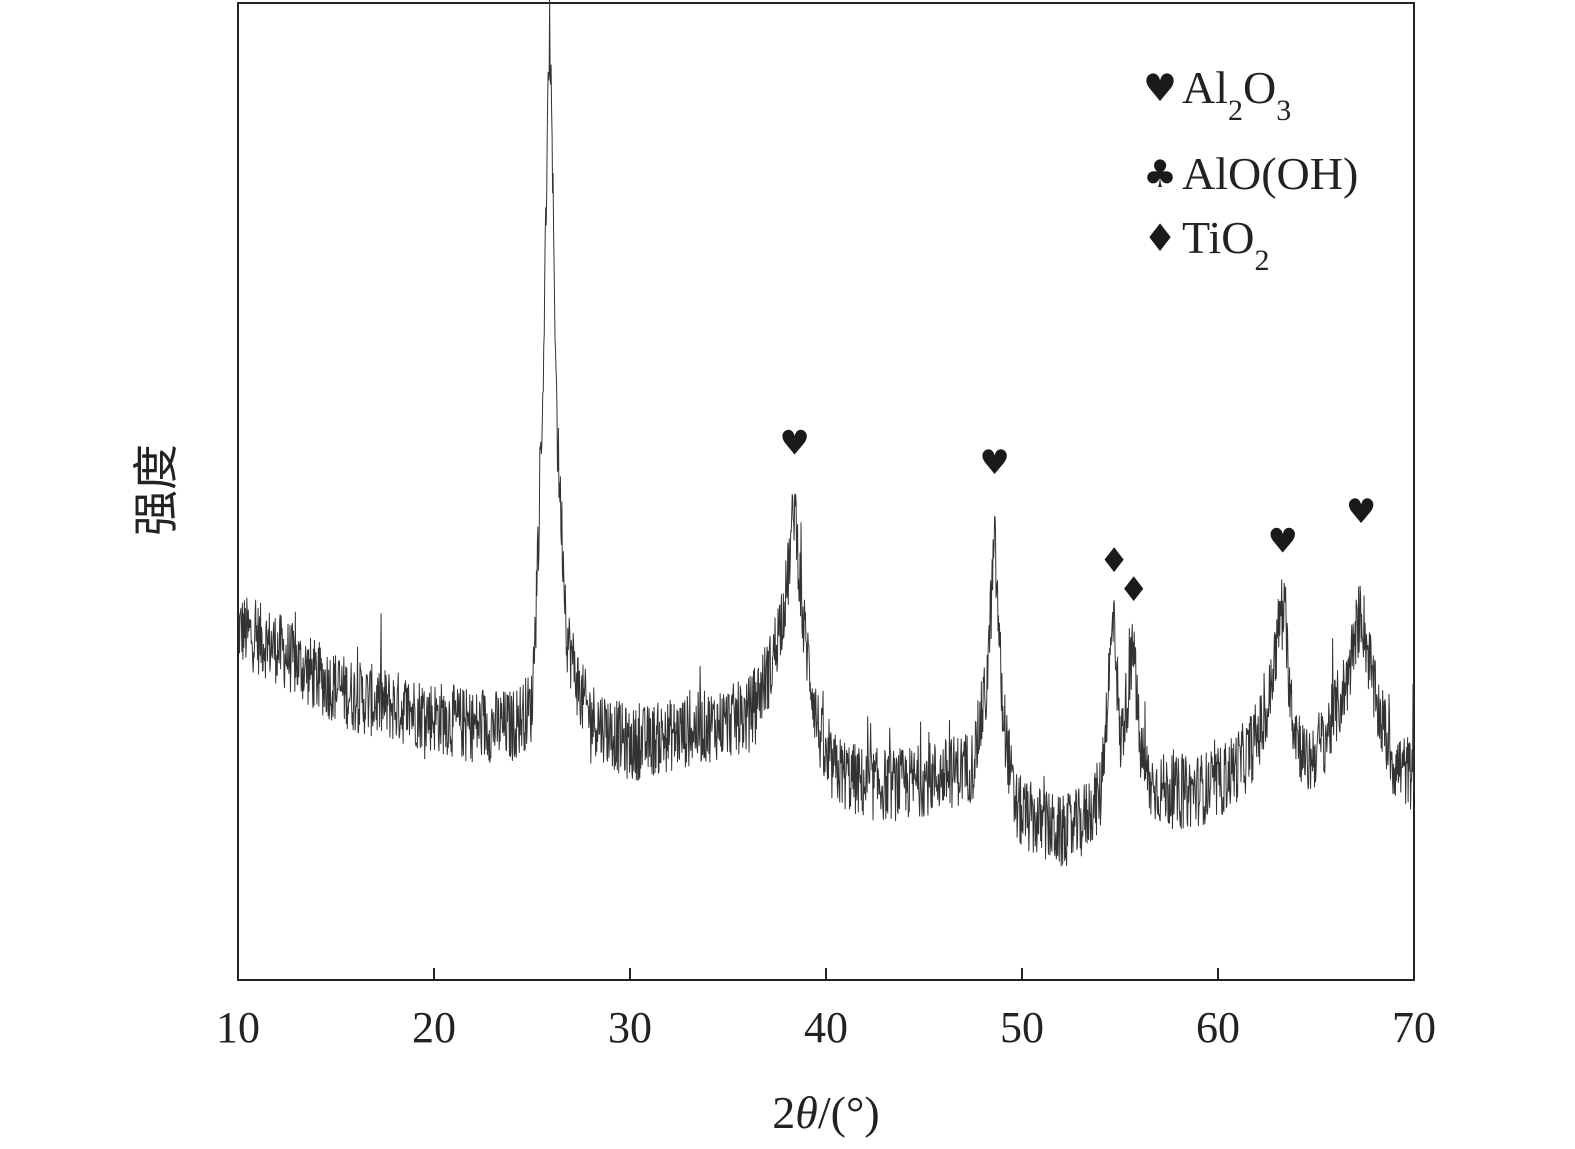 The image size is (1575, 1149). I want to click on legend-diamond-icon: ♦, so click(1160, 238).